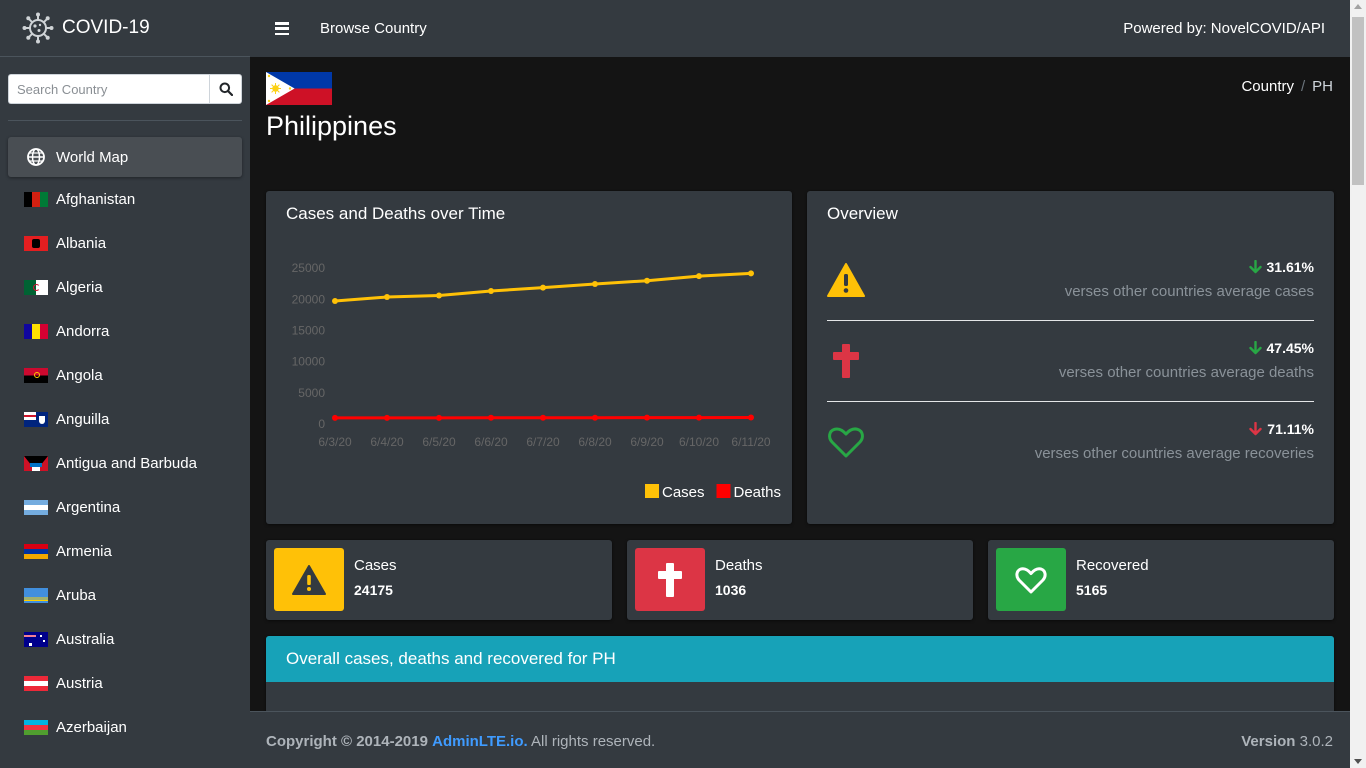  I want to click on sidebar-item-label: Andorra, so click(83, 331).